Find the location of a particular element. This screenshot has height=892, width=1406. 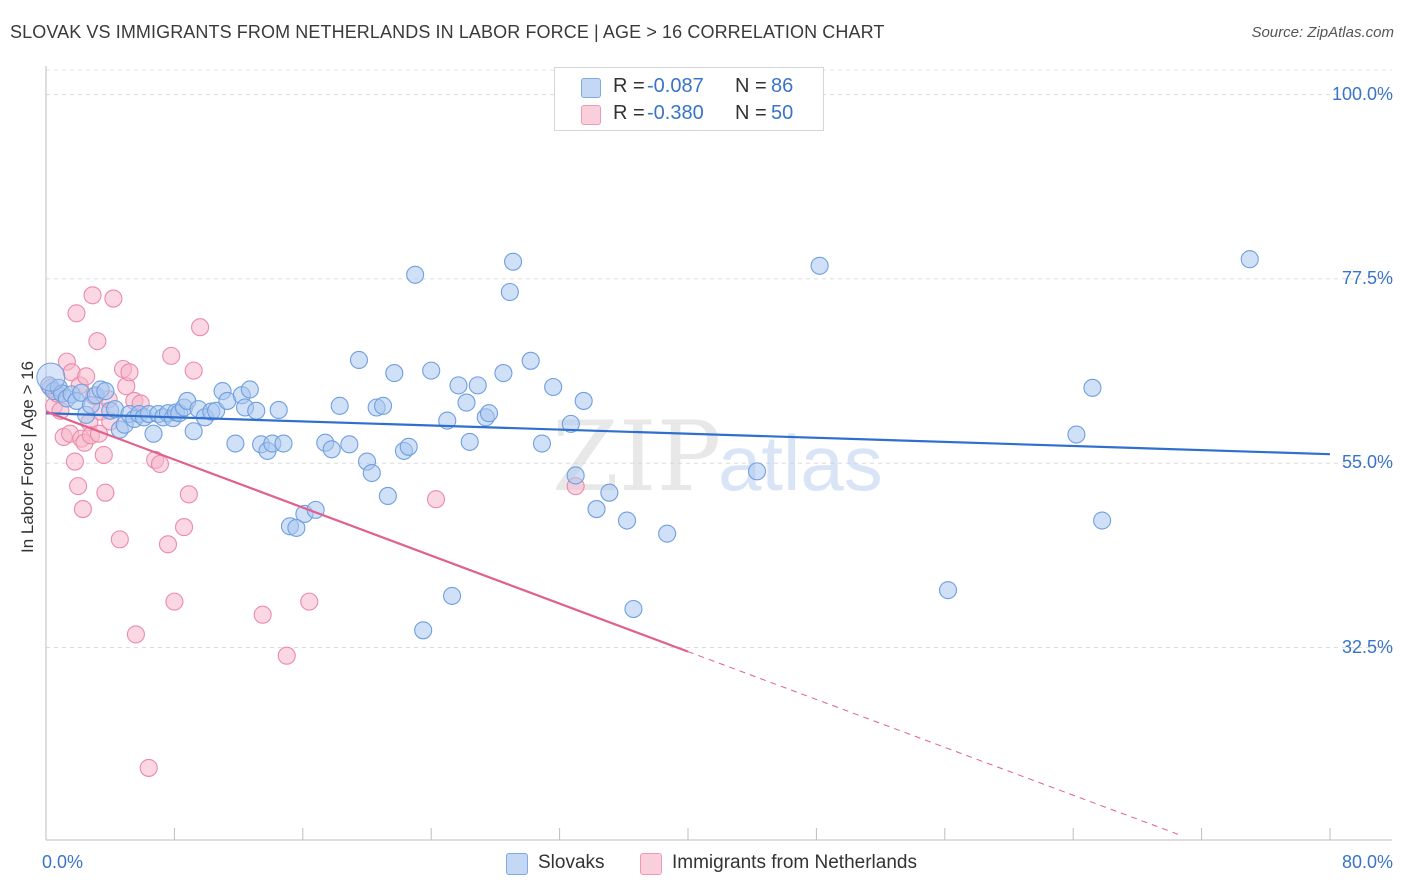

y-tick-label: 100.0% is located at coordinates (1362, 93).